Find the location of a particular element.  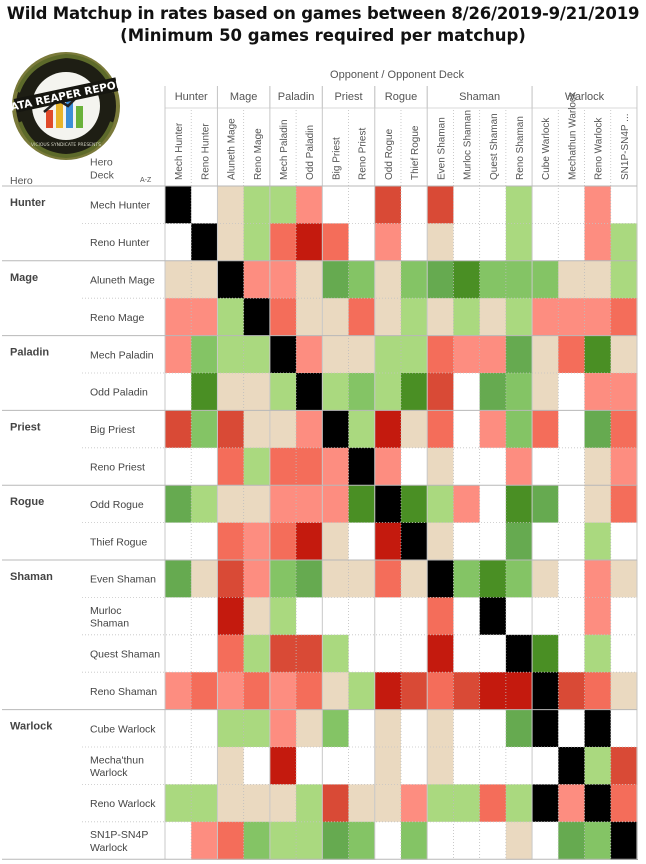

col-header-10: Even Shaman is located at coordinates (441, 148).